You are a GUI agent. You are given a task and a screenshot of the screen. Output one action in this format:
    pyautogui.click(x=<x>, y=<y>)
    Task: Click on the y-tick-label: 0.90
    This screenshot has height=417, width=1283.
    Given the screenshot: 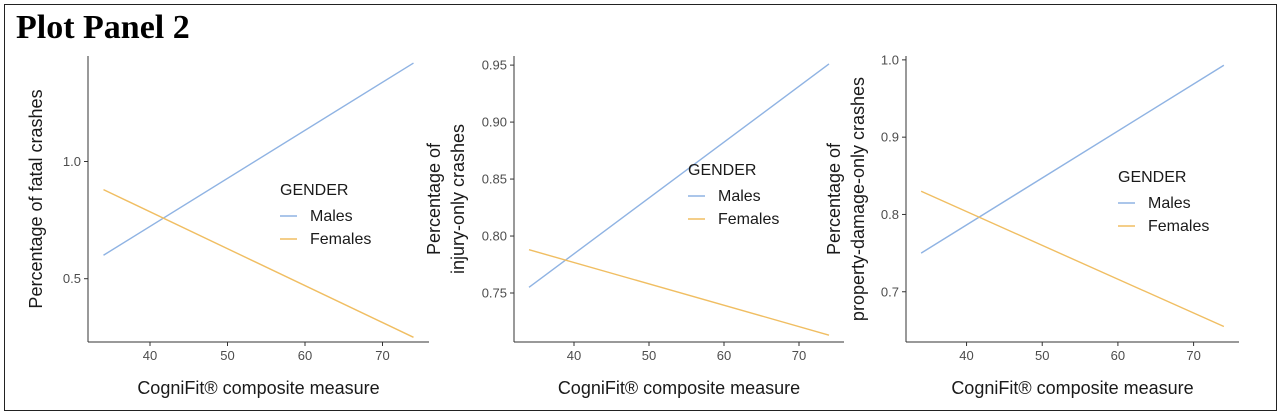 What is the action you would take?
    pyautogui.click(x=494, y=122)
    